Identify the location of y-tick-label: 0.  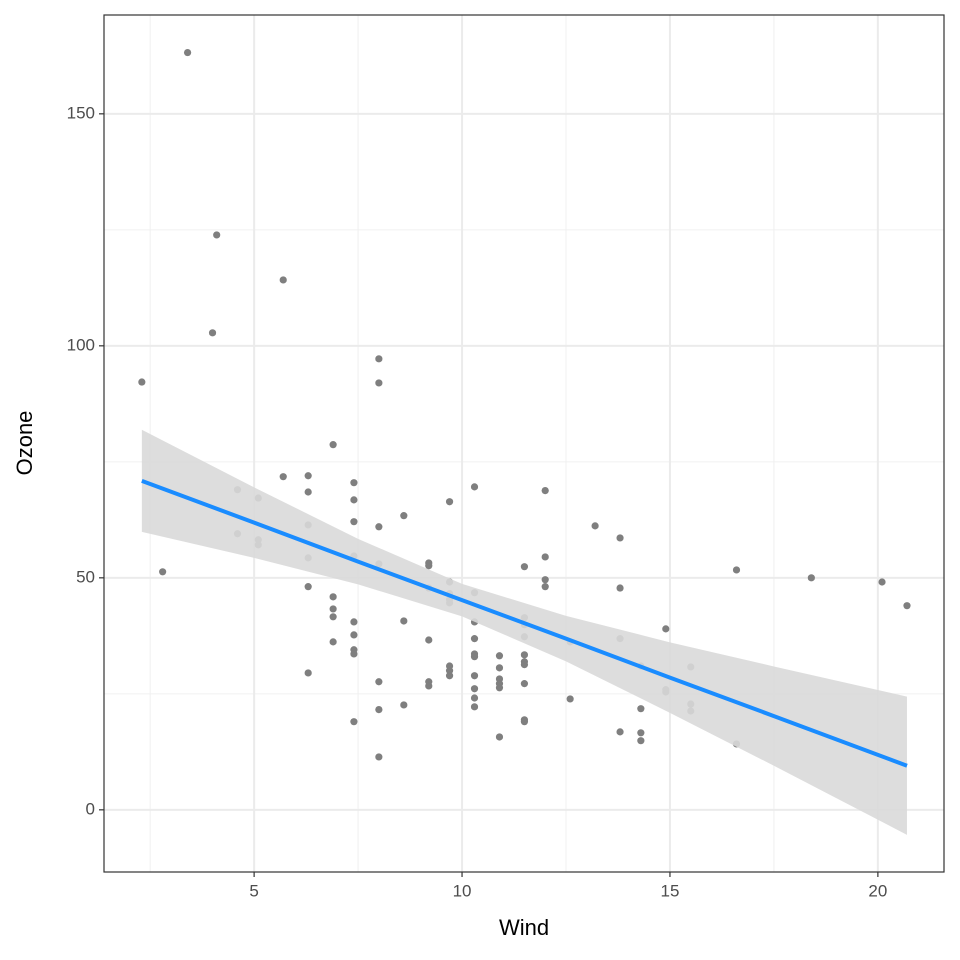
(90, 808).